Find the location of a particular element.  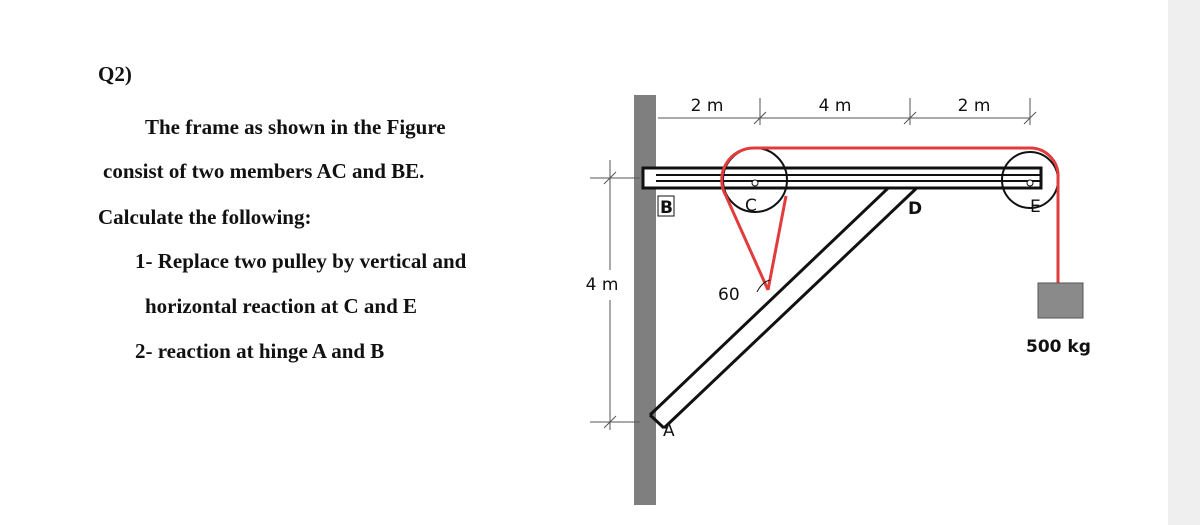

member-ac is located at coordinates (786, 300).